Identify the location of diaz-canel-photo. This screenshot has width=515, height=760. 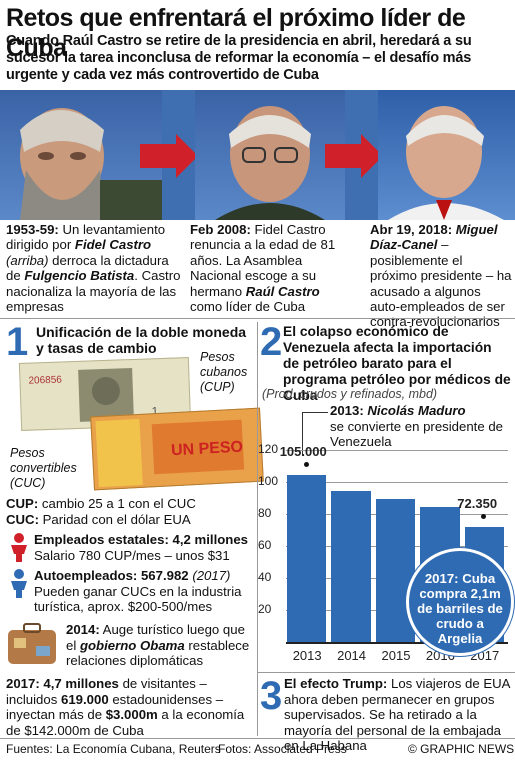
(446, 155).